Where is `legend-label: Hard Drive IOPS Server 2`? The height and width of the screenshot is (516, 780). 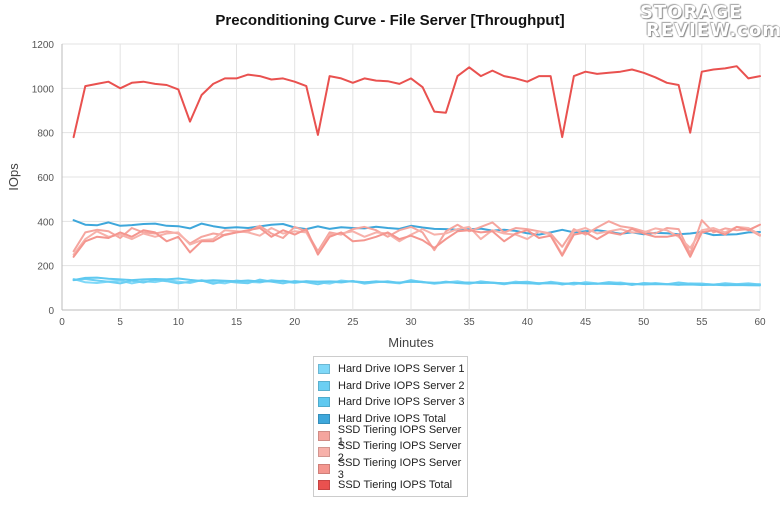 legend-label: Hard Drive IOPS Server 2 is located at coordinates (401, 385).